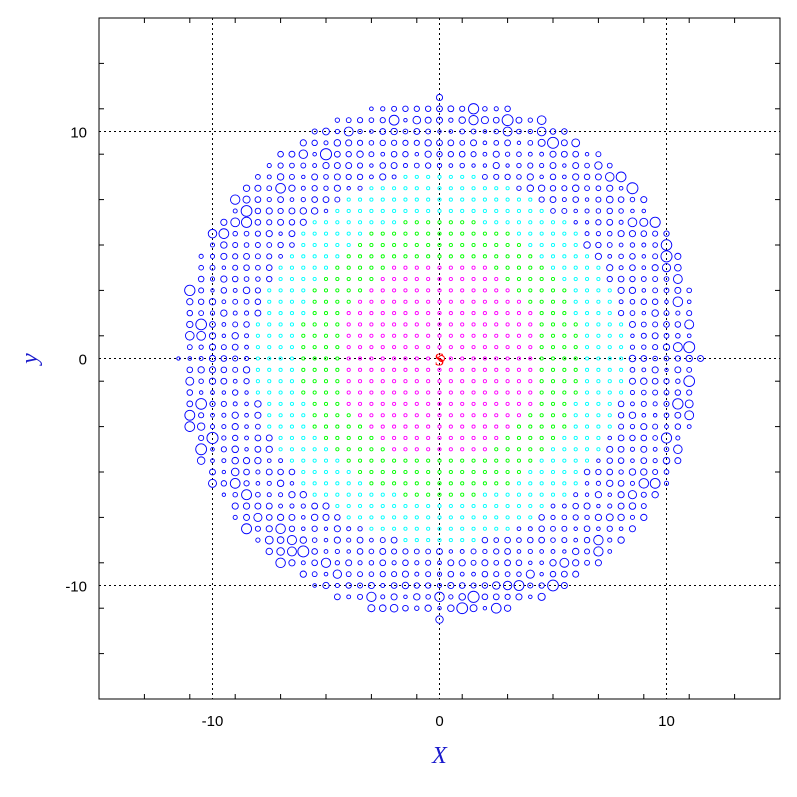 Image resolution: width=797 pixels, height=797 pixels. I want to click on x-tick-label: -10, so click(213, 721).